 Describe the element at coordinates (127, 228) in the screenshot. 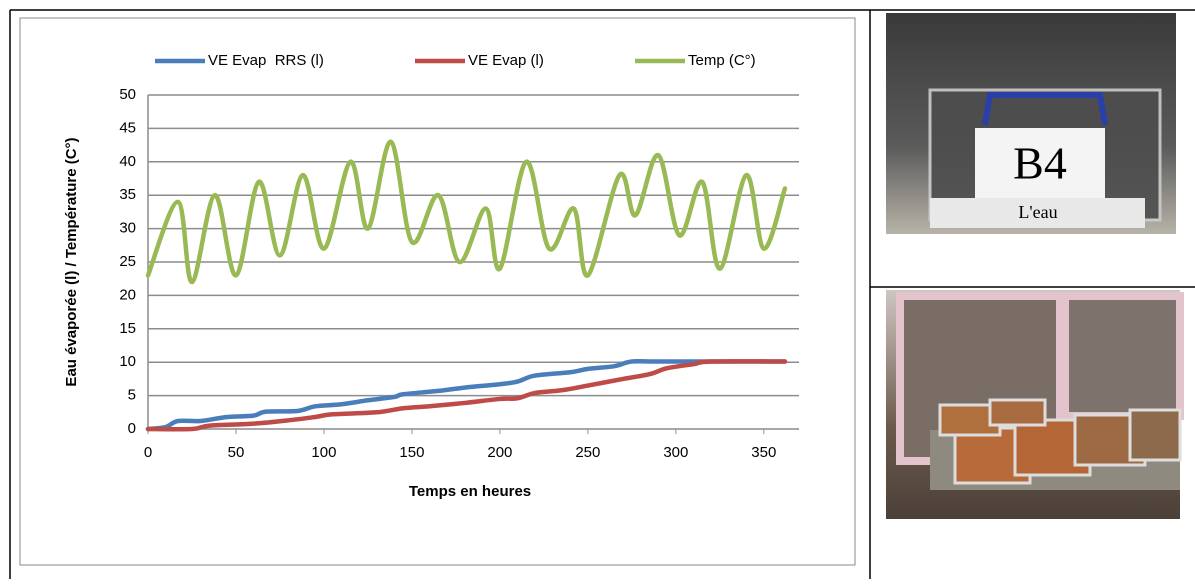

I see `y-tick-label: 30` at that location.